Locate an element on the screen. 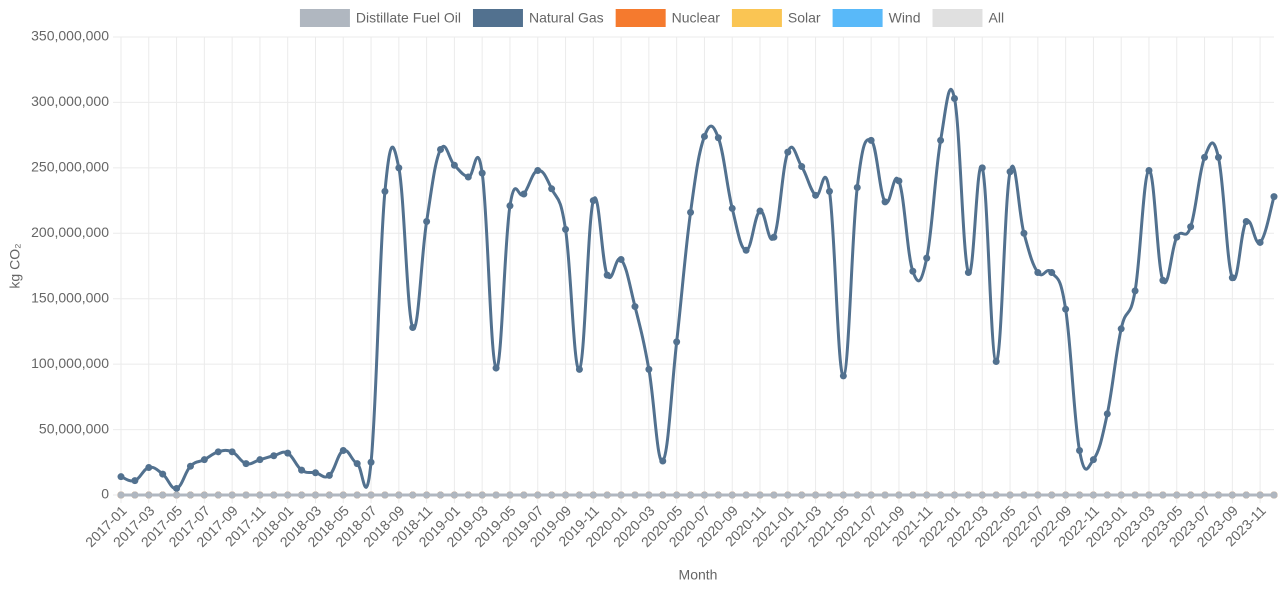 The image size is (1280, 590). legend-label: Solar is located at coordinates (804, 18).